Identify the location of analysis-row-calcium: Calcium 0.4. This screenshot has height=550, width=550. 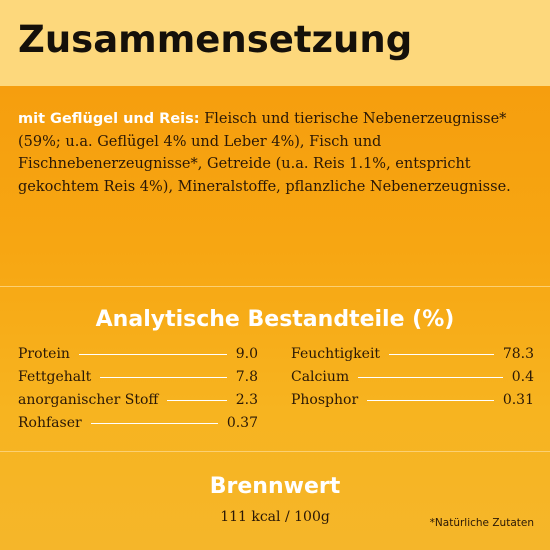
(412, 380).